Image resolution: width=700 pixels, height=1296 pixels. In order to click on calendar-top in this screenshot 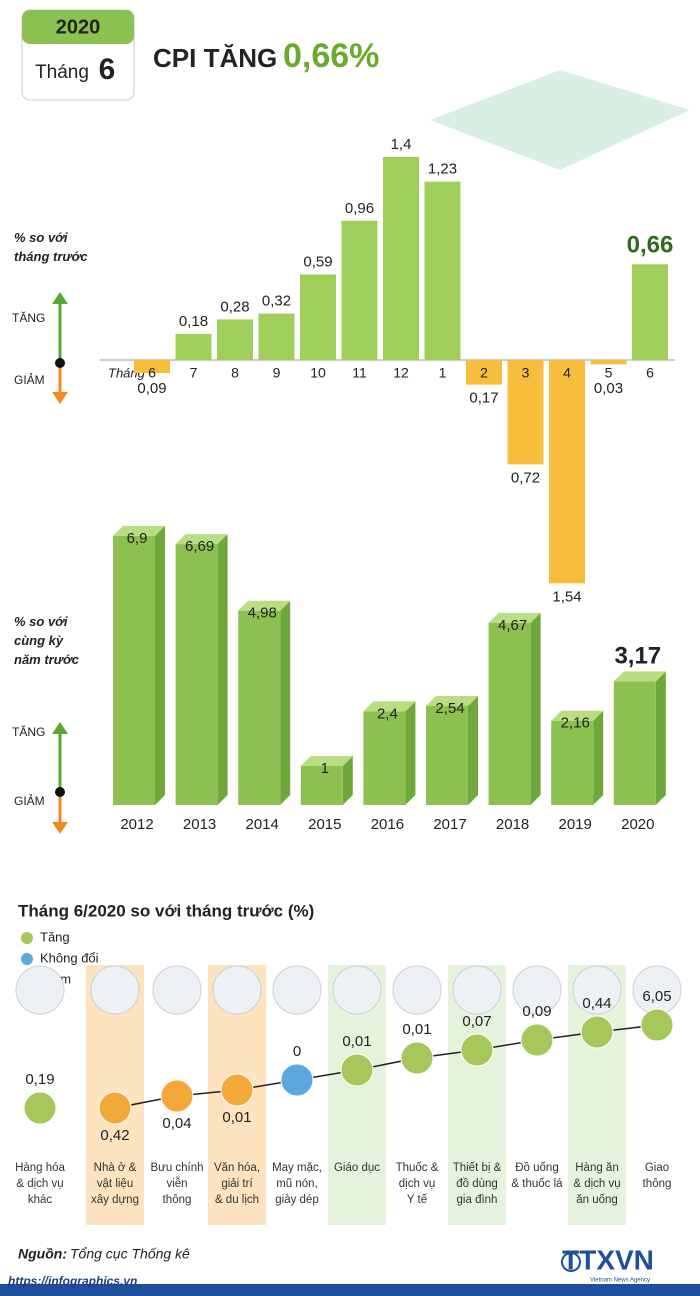, I will do `click(78, 27)`.